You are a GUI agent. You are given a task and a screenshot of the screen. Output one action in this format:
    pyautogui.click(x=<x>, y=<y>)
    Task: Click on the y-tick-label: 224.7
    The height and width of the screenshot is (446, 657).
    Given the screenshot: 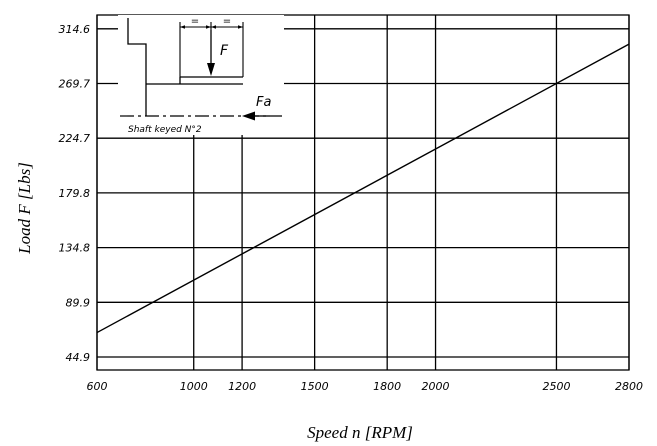 What is the action you would take?
    pyautogui.click(x=75, y=138)
    